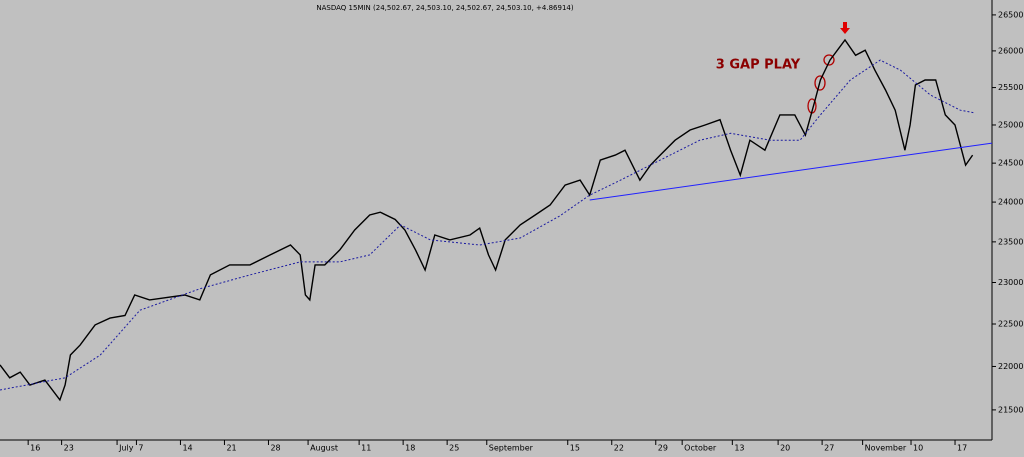 This screenshot has height=457, width=1024. I want to click on x-tick-label: 28, so click(275, 448).